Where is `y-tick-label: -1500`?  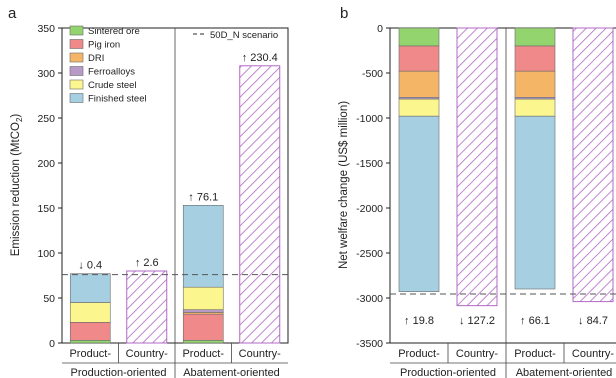 y-tick-label: -1500 is located at coordinates (369, 164).